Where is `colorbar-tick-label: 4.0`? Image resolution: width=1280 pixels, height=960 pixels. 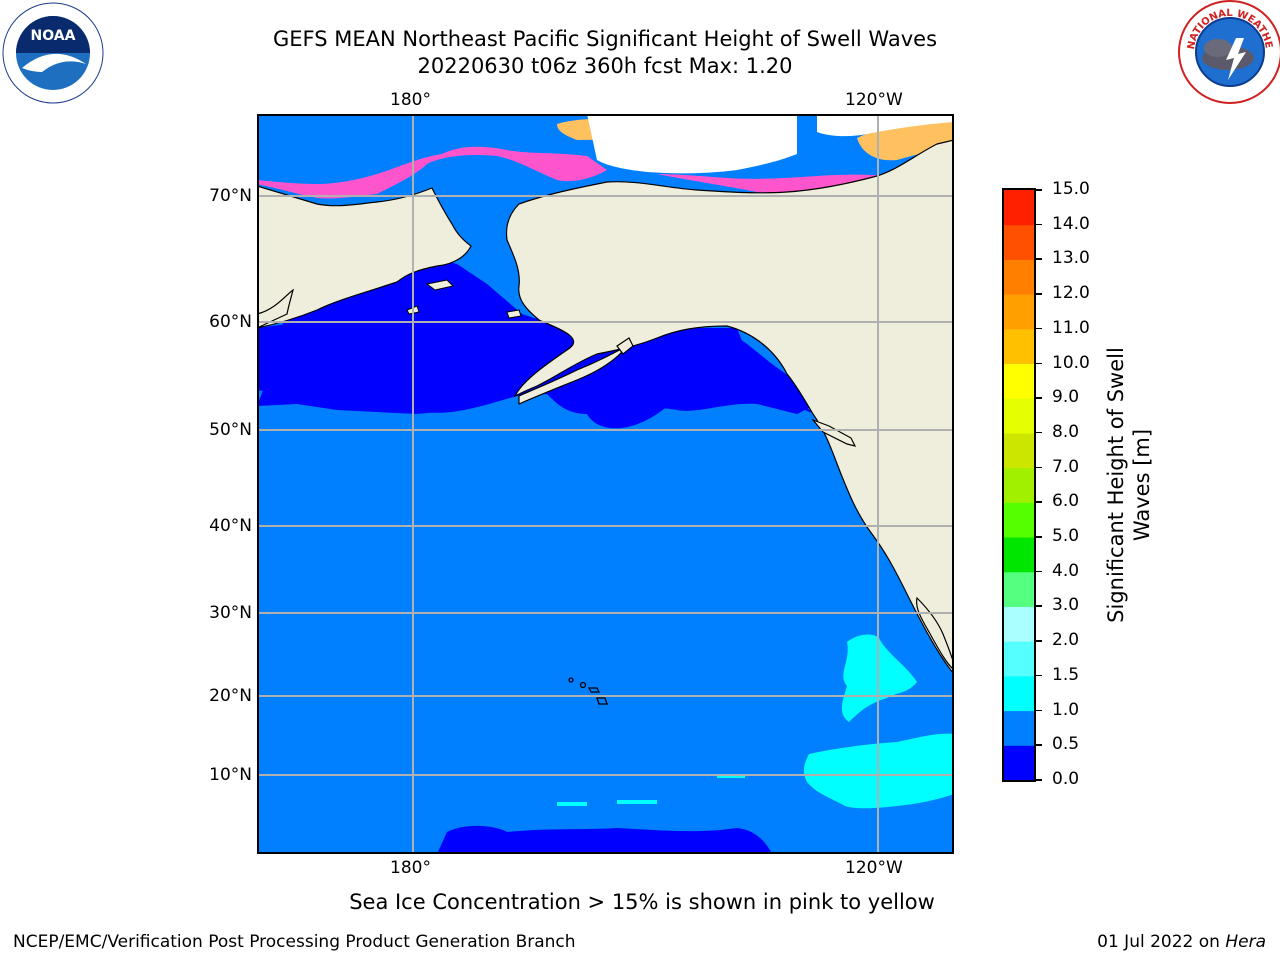
colorbar-tick-label: 4.0 is located at coordinates (1066, 570).